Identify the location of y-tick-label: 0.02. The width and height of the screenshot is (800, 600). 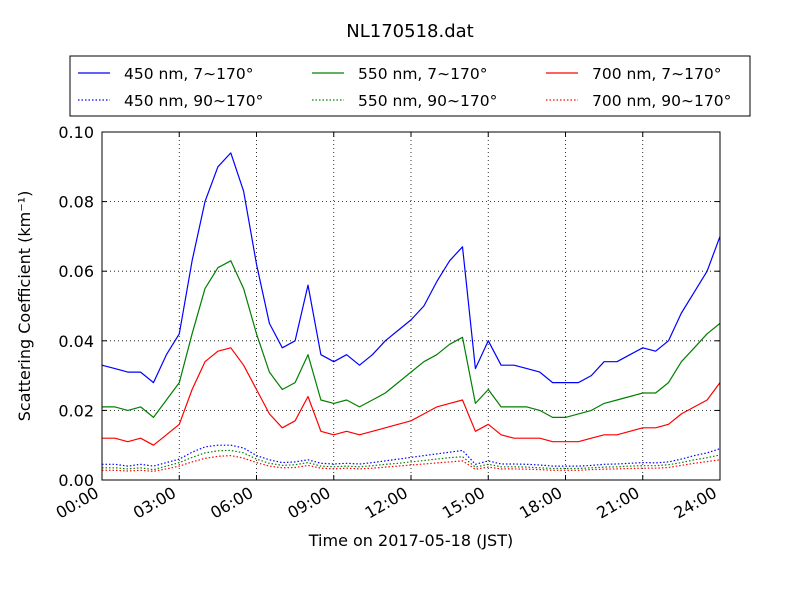
(76, 410).